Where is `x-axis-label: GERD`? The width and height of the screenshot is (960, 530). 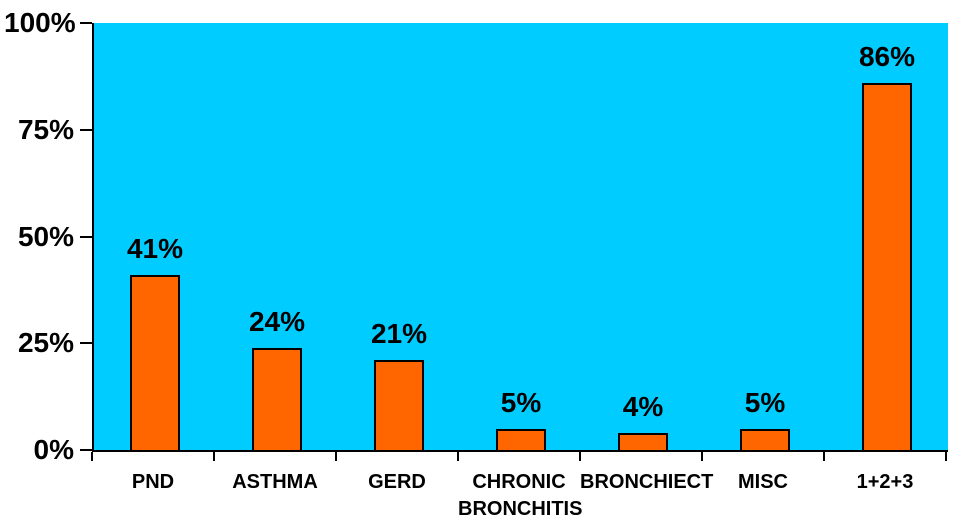
x-axis-label: GERD is located at coordinates (397, 482).